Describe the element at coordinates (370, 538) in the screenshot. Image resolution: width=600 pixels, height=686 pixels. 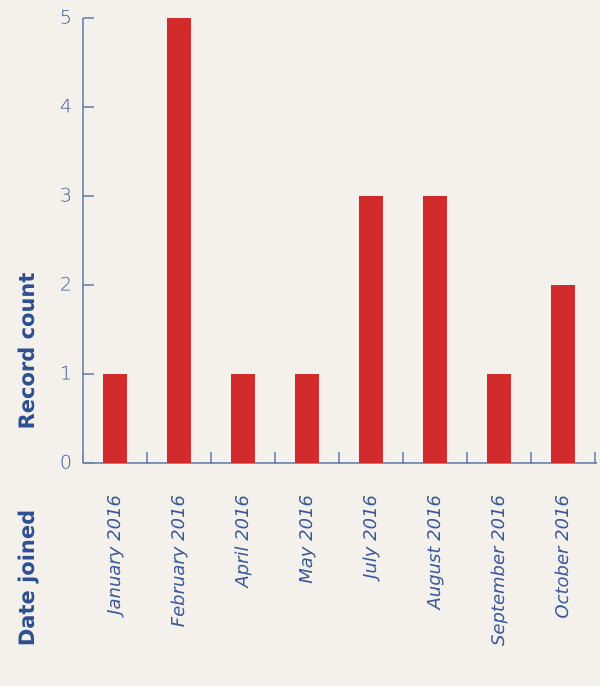
I see `x-tick-label: July 2016` at that location.